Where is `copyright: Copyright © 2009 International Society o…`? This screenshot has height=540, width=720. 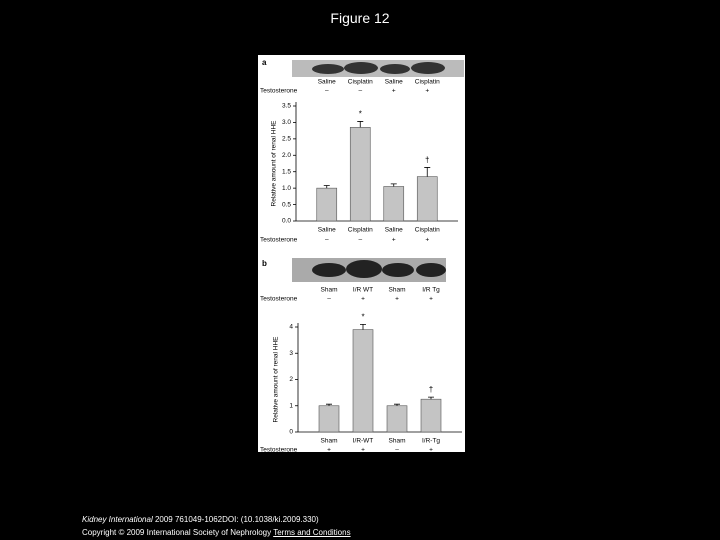
copyright: Copyright © 2009 International Society o… is located at coordinates (177, 532).